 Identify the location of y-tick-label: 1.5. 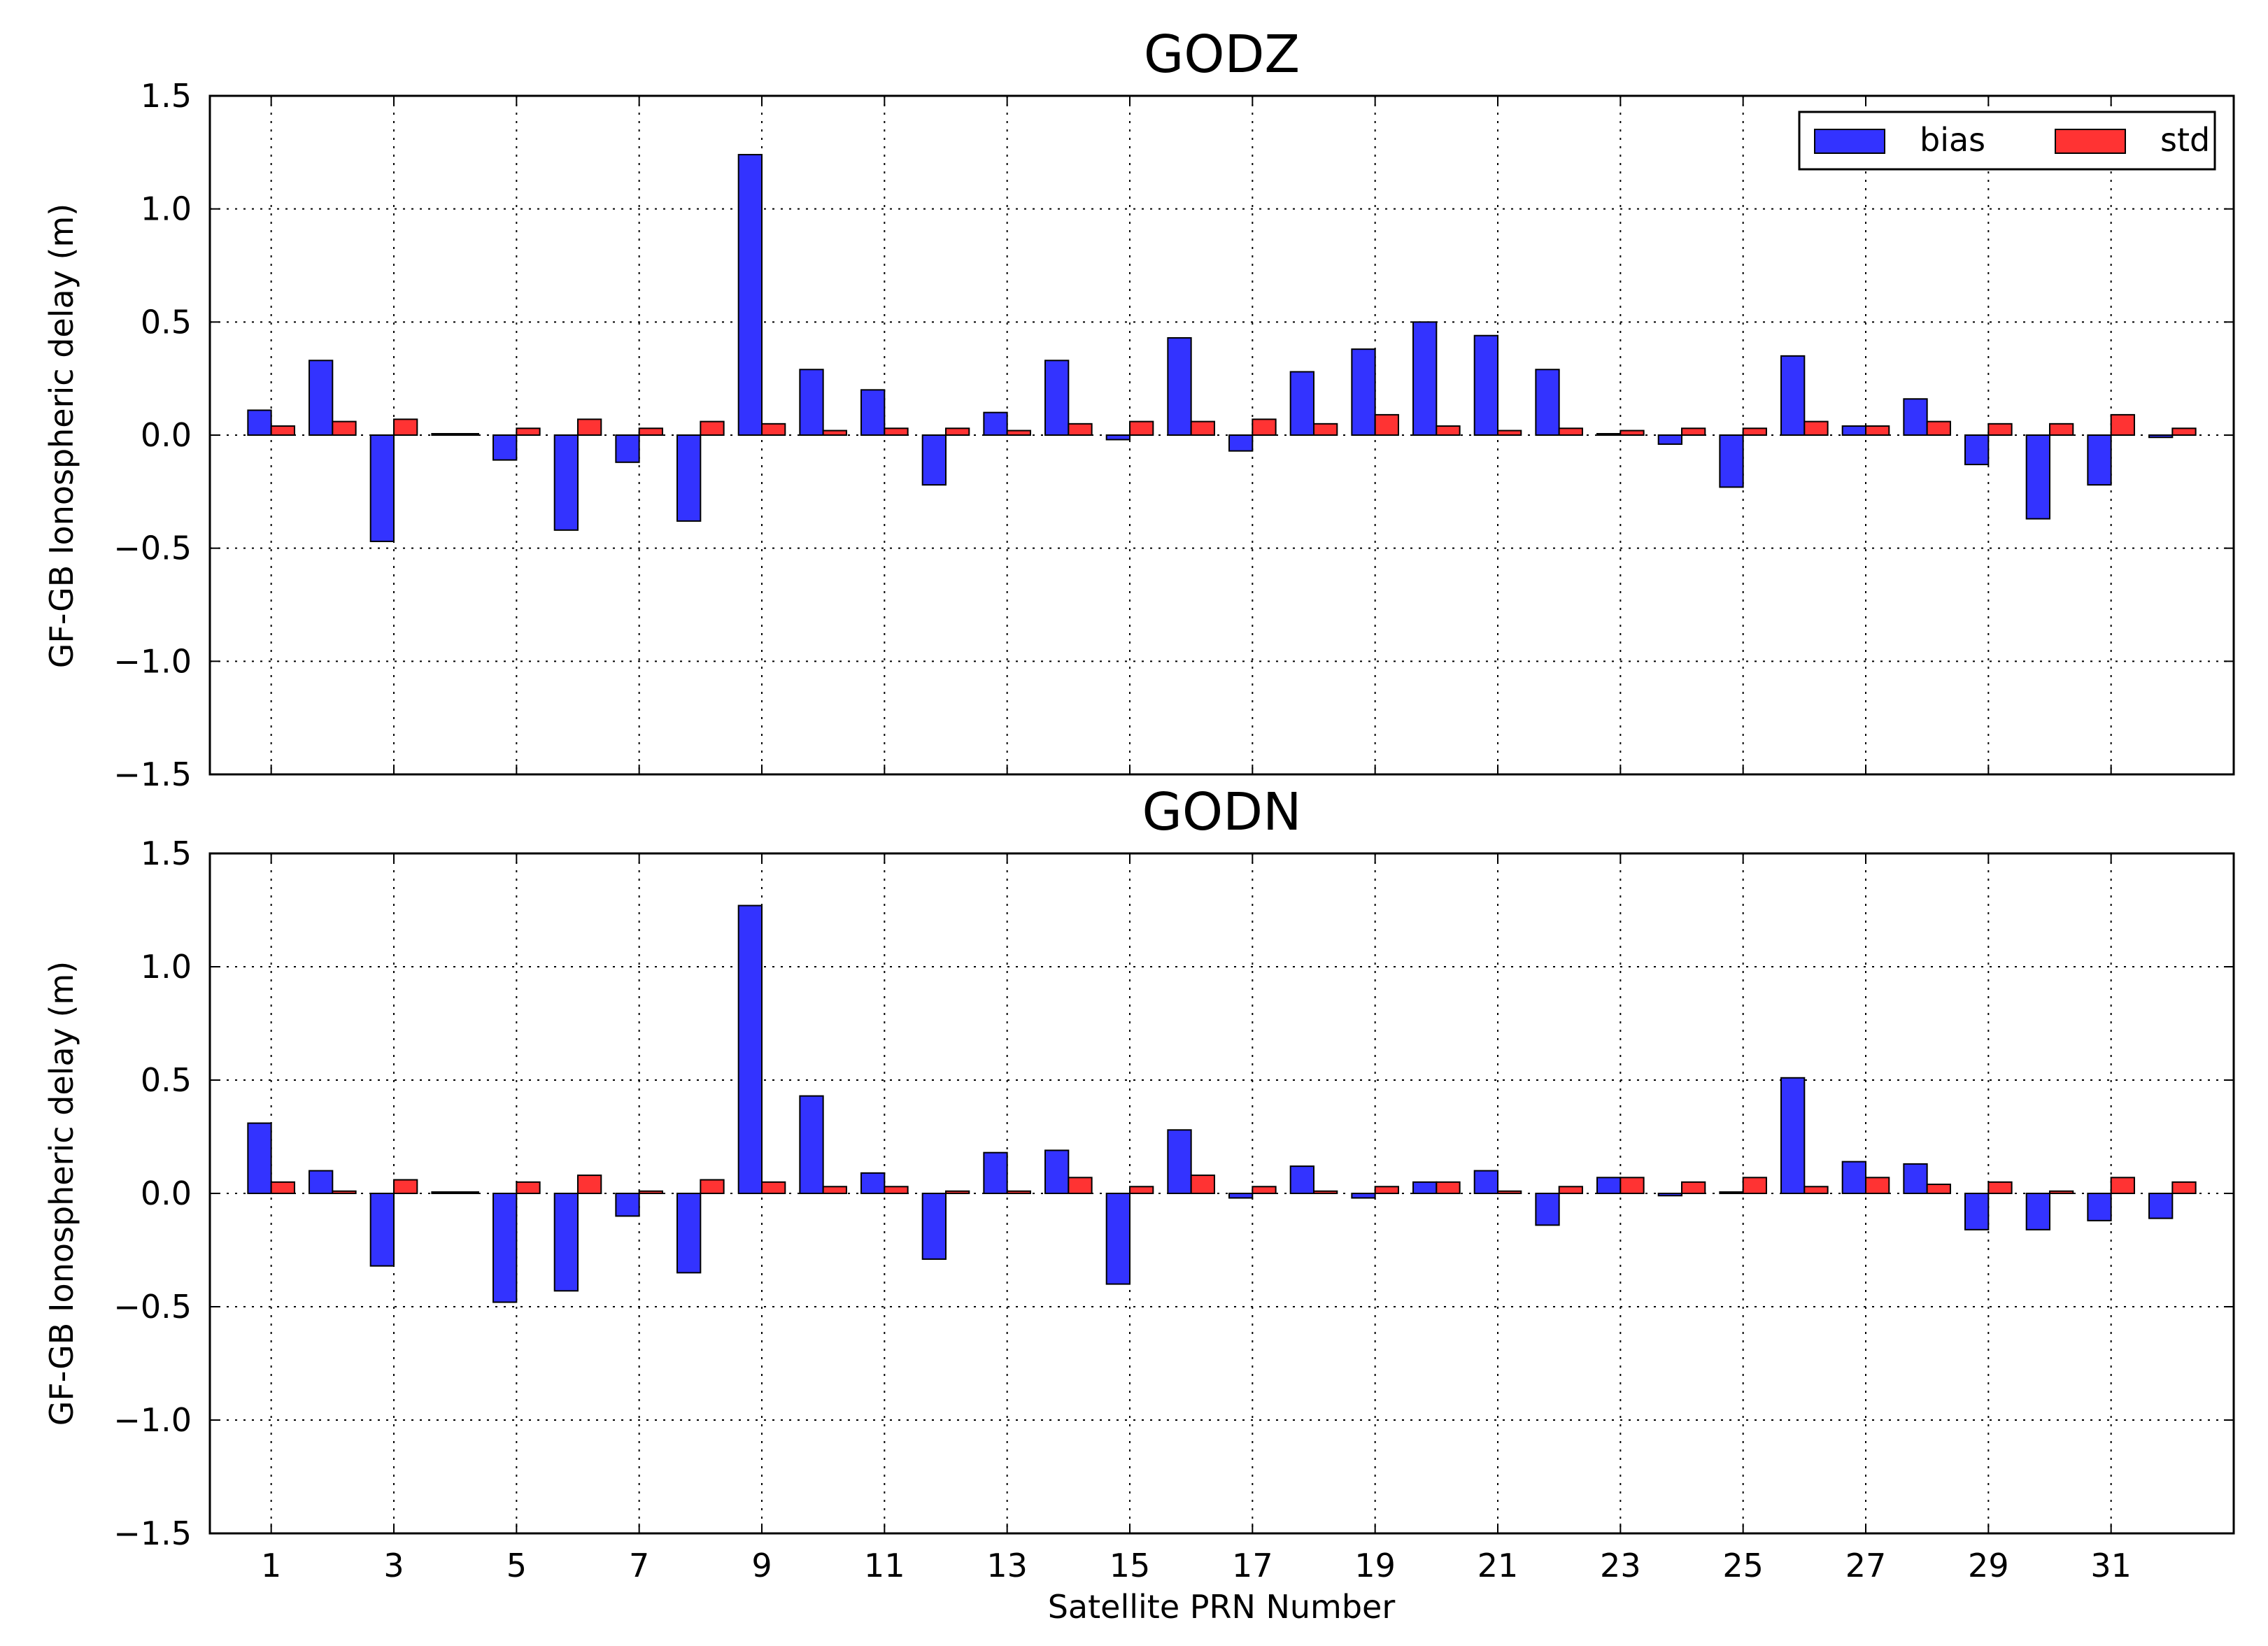
(166, 853).